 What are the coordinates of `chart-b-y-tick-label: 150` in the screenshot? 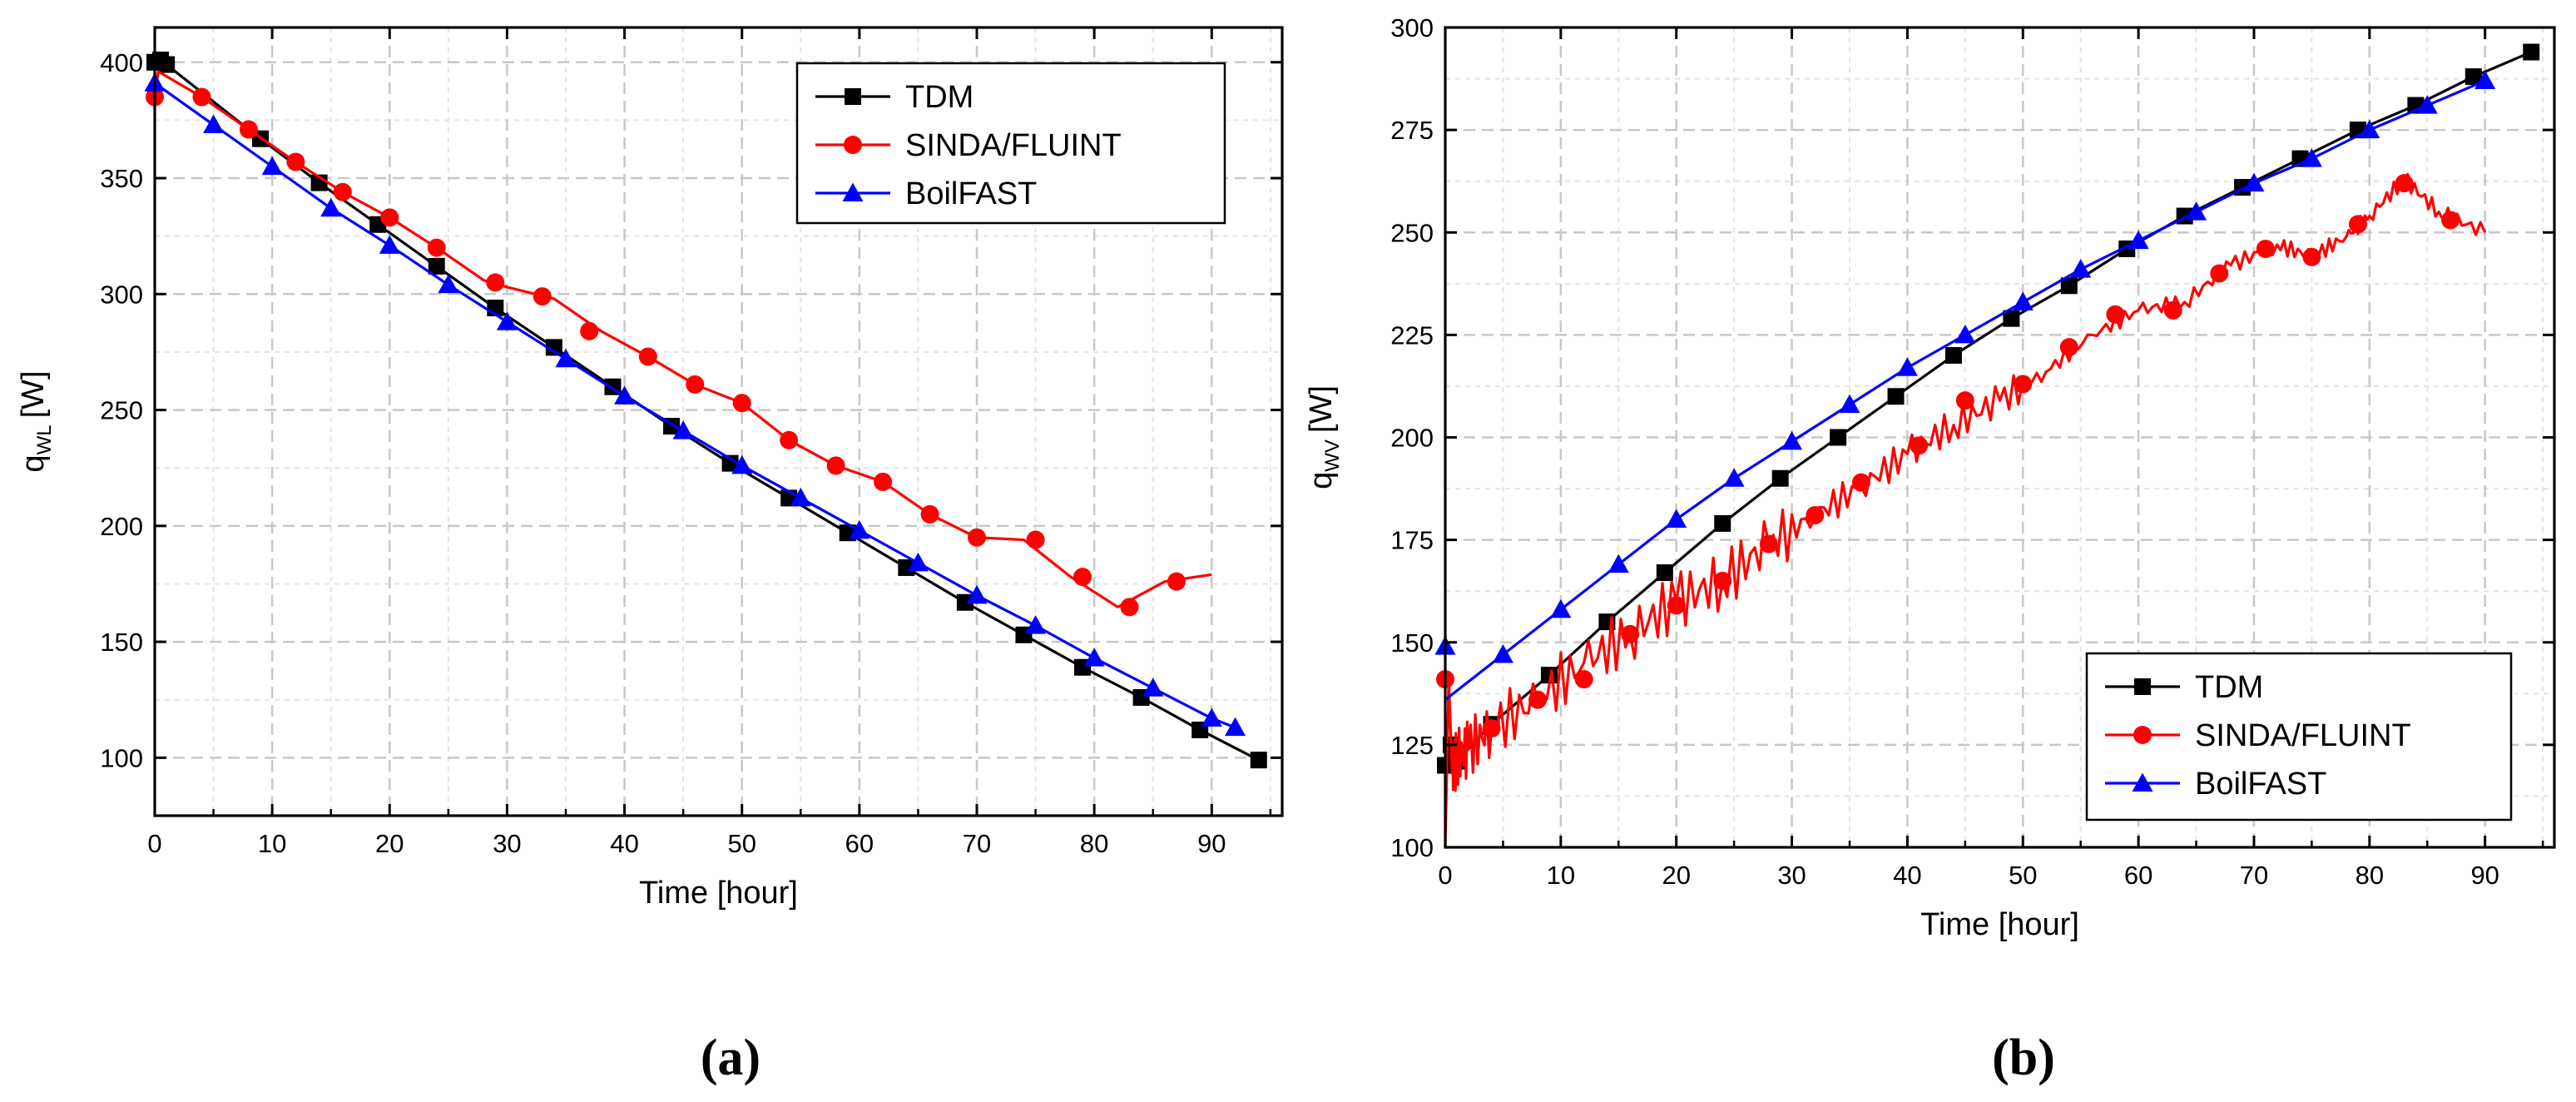 It's located at (1412, 643).